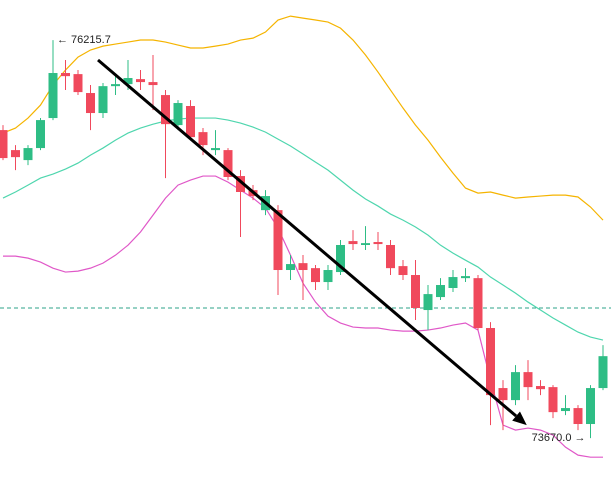  Describe the element at coordinates (84, 40) in the screenshot. I see `price-annotation: ← 76215.7` at that location.